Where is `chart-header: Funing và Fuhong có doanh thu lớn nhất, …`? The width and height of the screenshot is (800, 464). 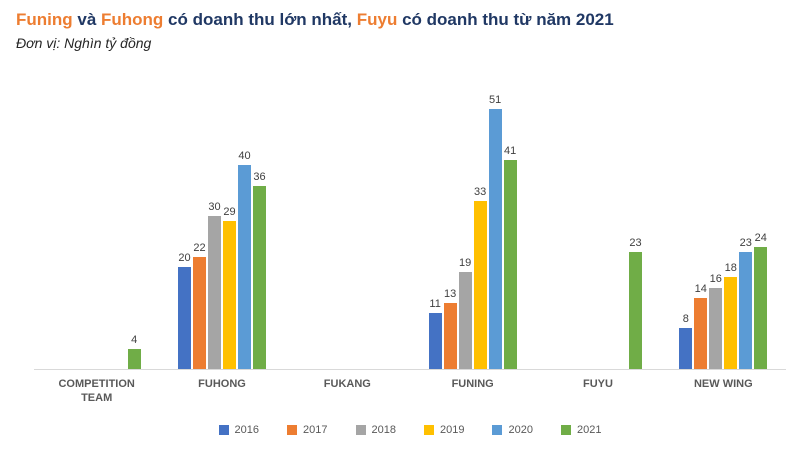
chart-header: Funing và Fuhong có doanh thu lớn nhất, … is located at coordinates (400, 25).